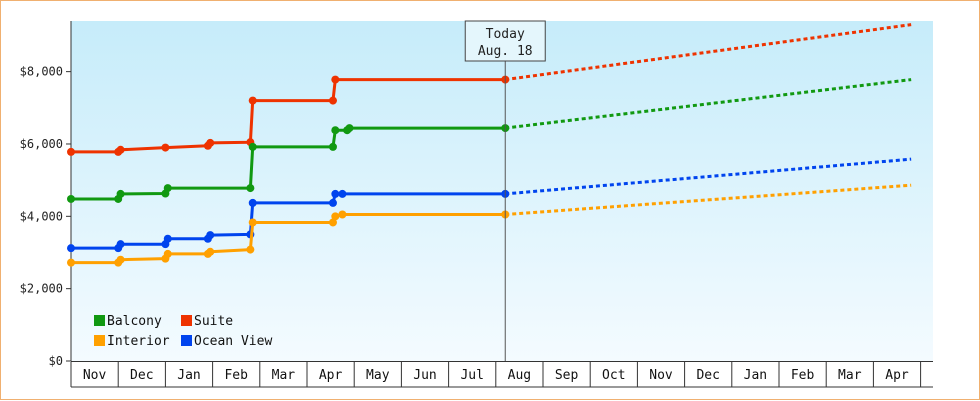 Image resolution: width=980 pixels, height=401 pixels. Describe the element at coordinates (519, 375) in the screenshot. I see `month-label: Aug` at that location.